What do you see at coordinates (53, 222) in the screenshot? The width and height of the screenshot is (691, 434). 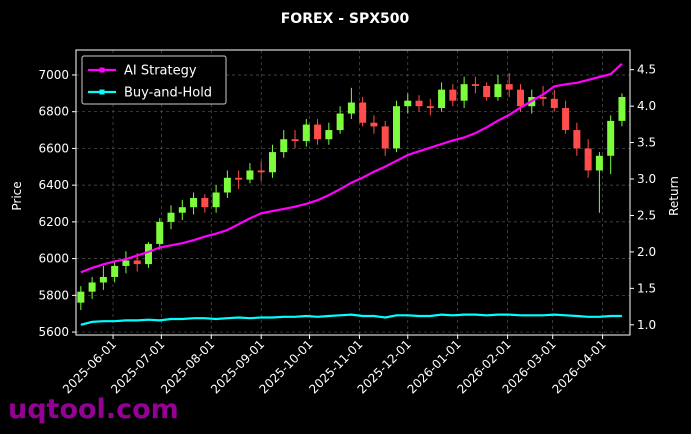 I see `y-tick-label: 6200` at bounding box center [53, 222].